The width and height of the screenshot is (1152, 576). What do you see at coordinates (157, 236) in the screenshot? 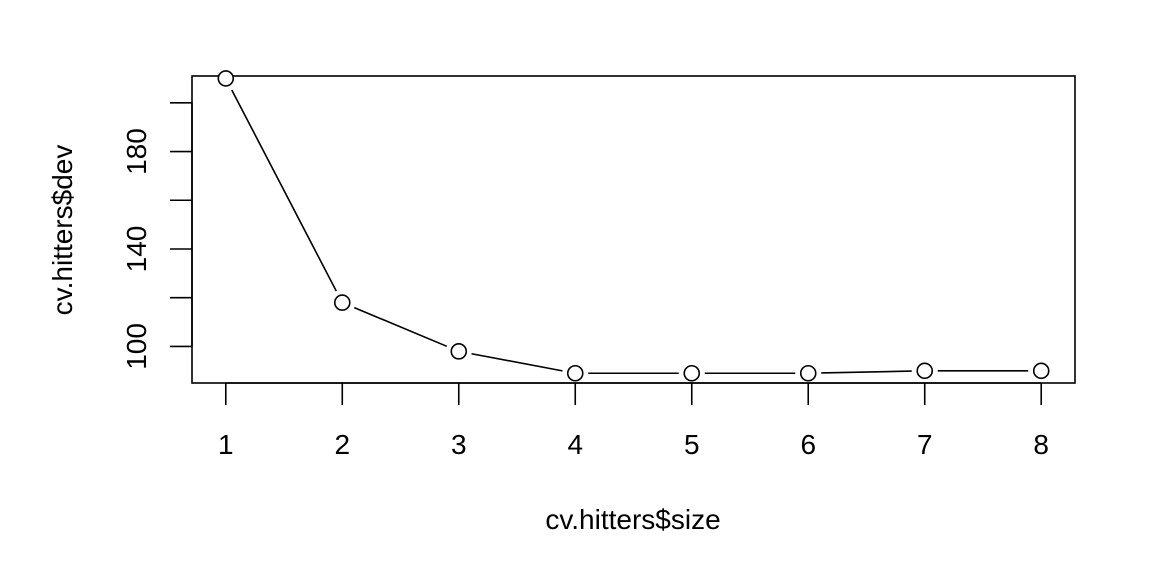
I see `y-axis: 100 140 180` at bounding box center [157, 236].